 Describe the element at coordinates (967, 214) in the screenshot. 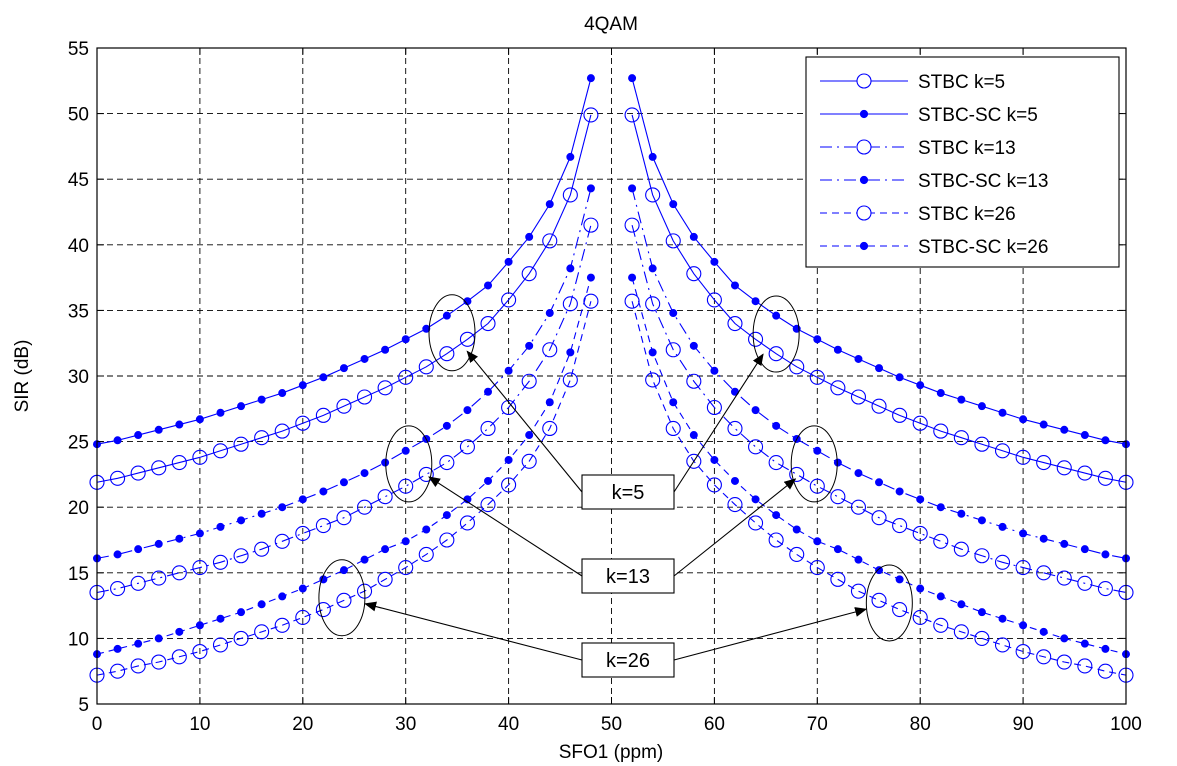

I see `legend-label: STBC k=26` at that location.